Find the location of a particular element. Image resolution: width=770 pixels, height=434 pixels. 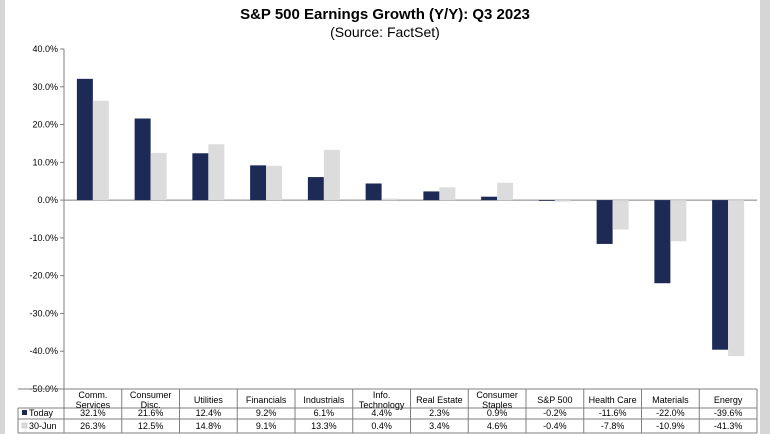

data-label: -41.3% is located at coordinates (728, 426).